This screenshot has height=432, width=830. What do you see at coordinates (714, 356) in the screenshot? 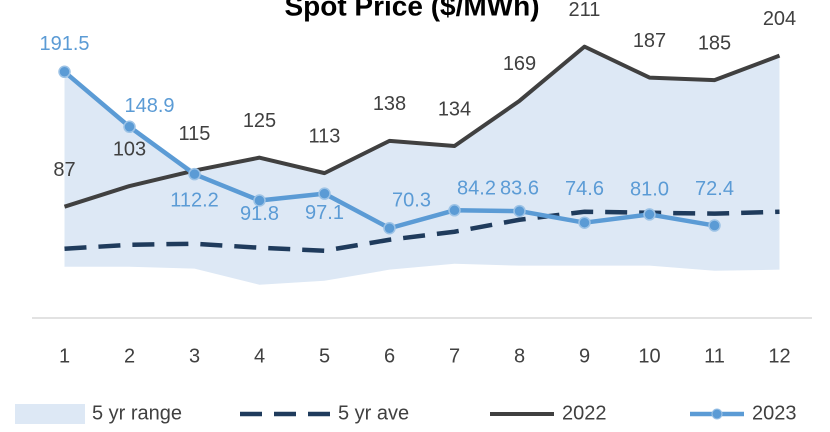
I see `x-tick-label: 11` at bounding box center [714, 356].